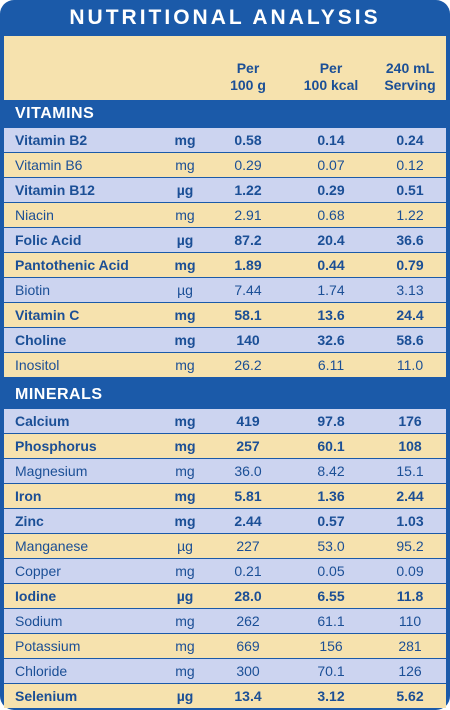 The height and width of the screenshot is (710, 450). What do you see at coordinates (248, 596) in the screenshot?
I see `value-per-100g: 28.0` at bounding box center [248, 596].